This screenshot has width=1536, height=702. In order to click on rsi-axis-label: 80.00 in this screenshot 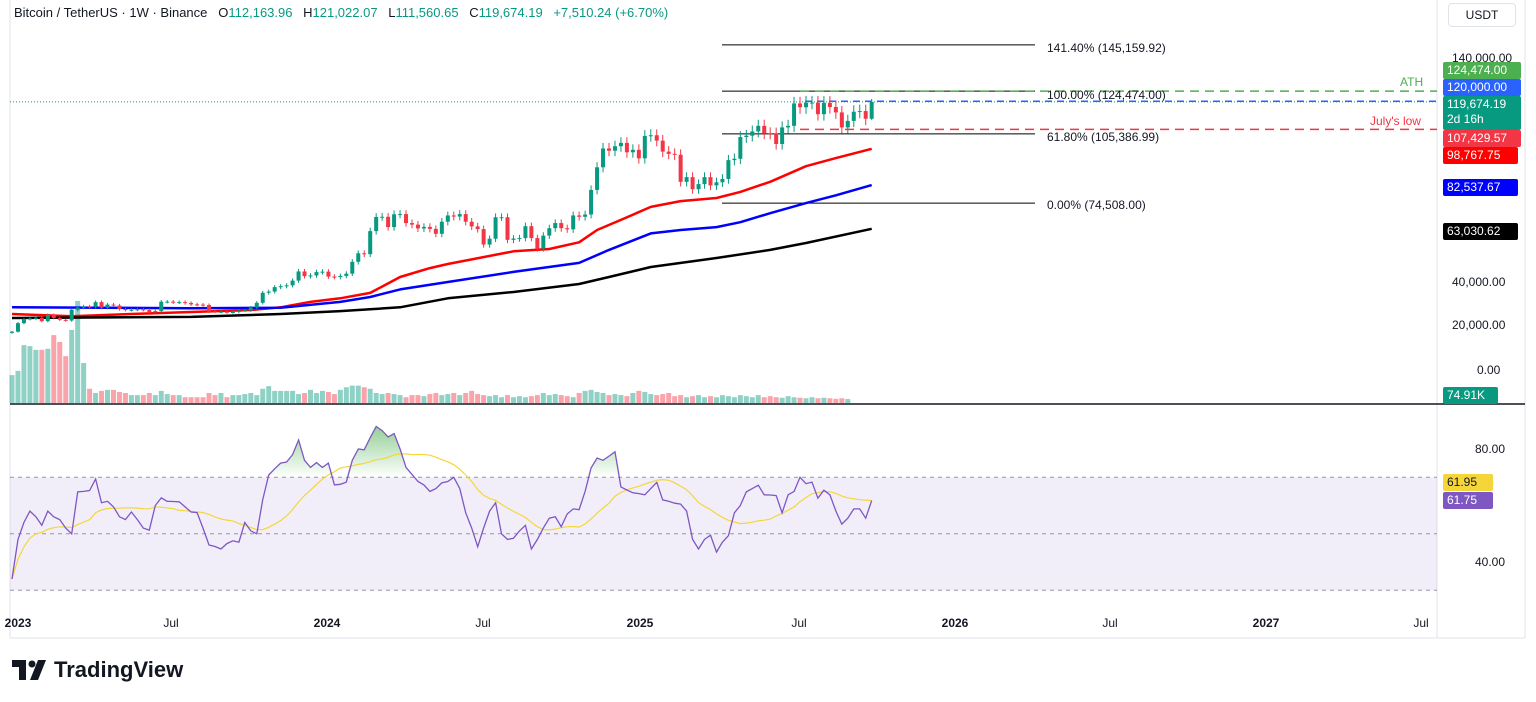, I will do `click(1490, 449)`.